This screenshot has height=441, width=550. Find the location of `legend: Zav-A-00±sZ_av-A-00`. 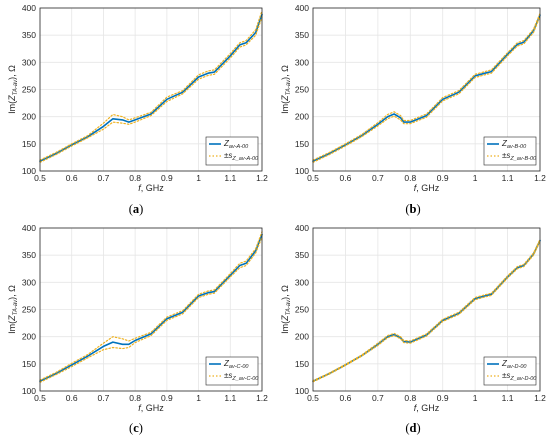

legend: Zav-A-00±sZ_av-A-00 is located at coordinates (232, 151).